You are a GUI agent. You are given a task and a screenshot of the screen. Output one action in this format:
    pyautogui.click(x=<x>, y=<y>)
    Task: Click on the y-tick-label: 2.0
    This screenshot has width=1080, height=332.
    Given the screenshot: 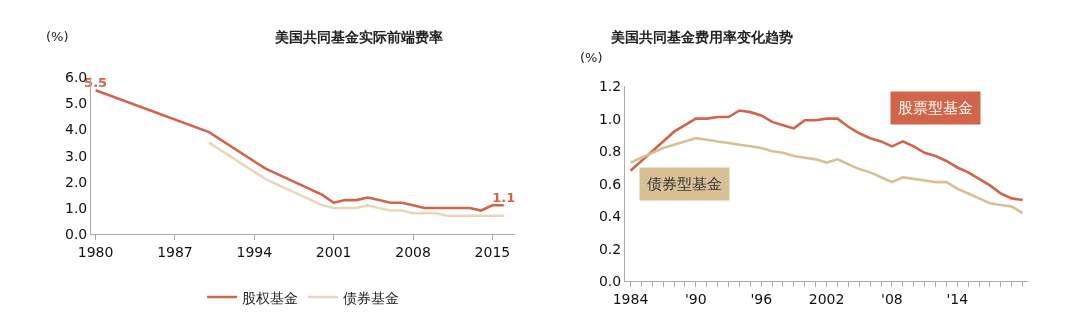 What is the action you would take?
    pyautogui.click(x=76, y=181)
    